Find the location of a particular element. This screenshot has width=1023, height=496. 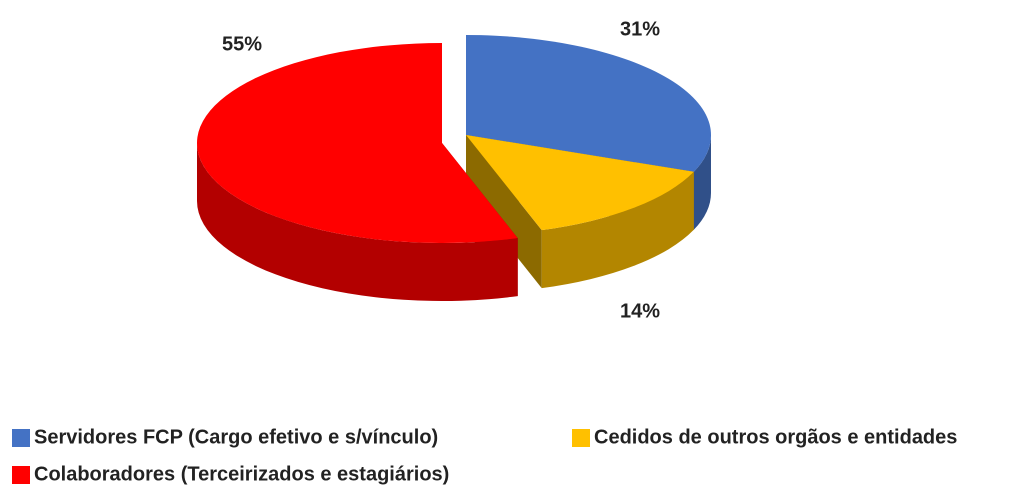

legend-label: Cedidos de outros orgãos e entidades is located at coordinates (775, 437).